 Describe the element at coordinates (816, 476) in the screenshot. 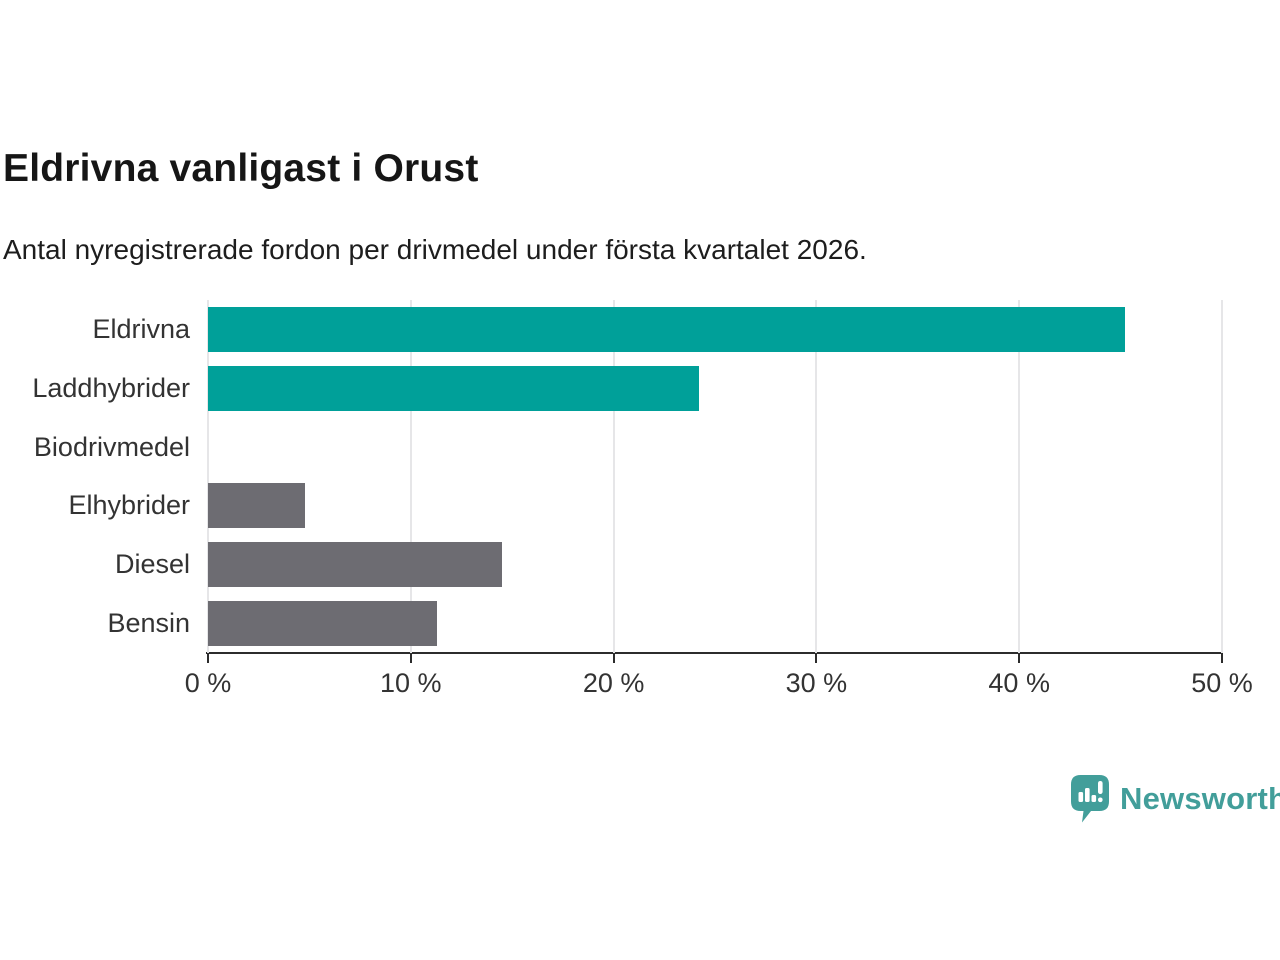

I see `gridline-30pct` at that location.